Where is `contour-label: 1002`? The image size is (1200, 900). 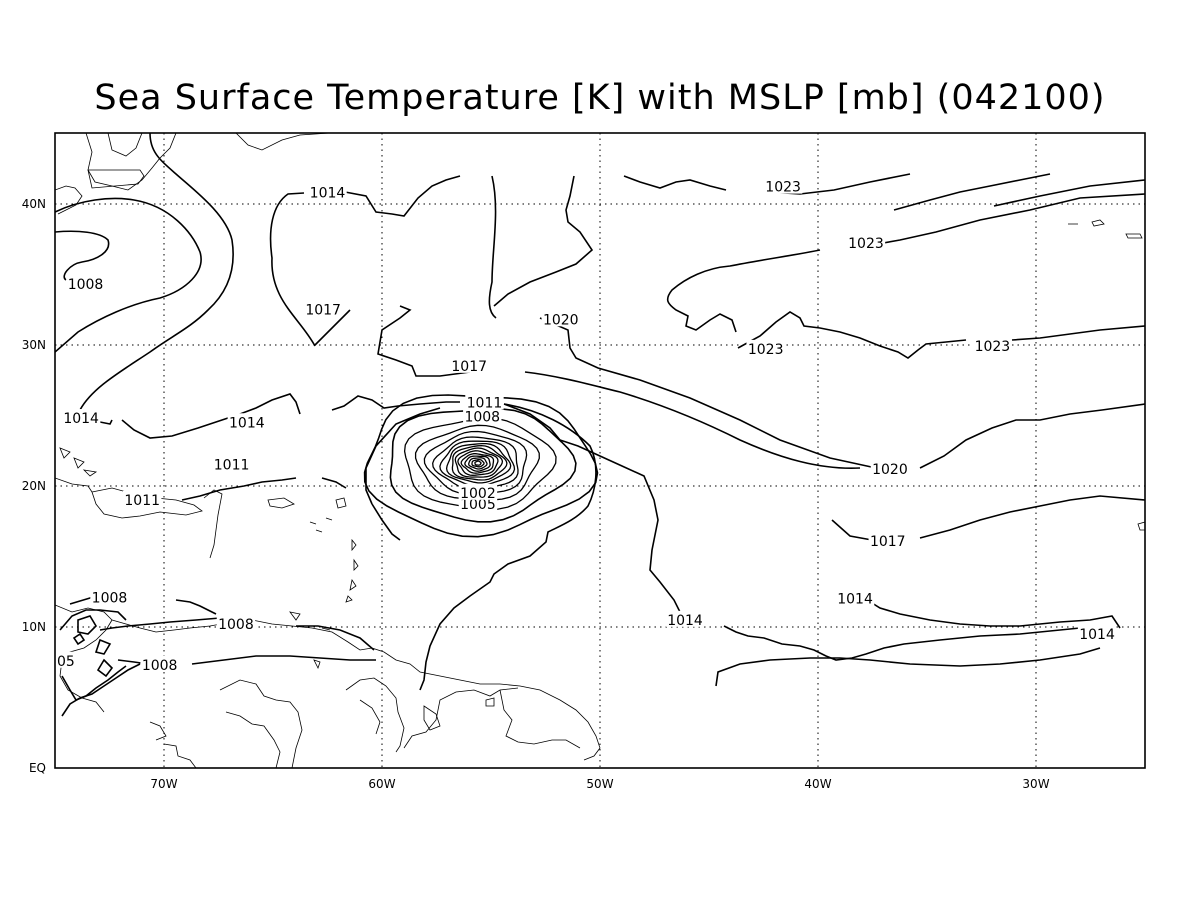 contour-label: 1002 is located at coordinates (478, 494).